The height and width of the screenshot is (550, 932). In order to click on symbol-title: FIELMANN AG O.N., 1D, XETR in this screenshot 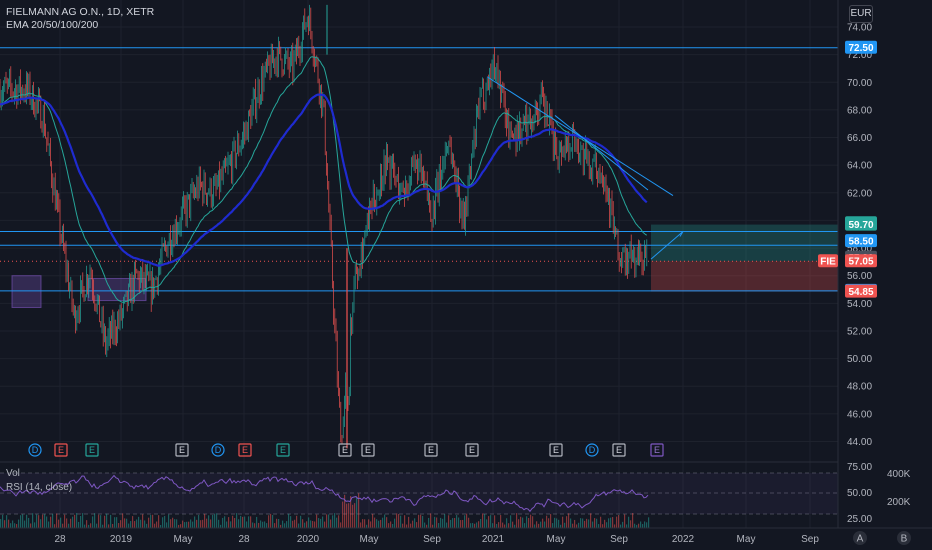, I will do `click(80, 12)`.